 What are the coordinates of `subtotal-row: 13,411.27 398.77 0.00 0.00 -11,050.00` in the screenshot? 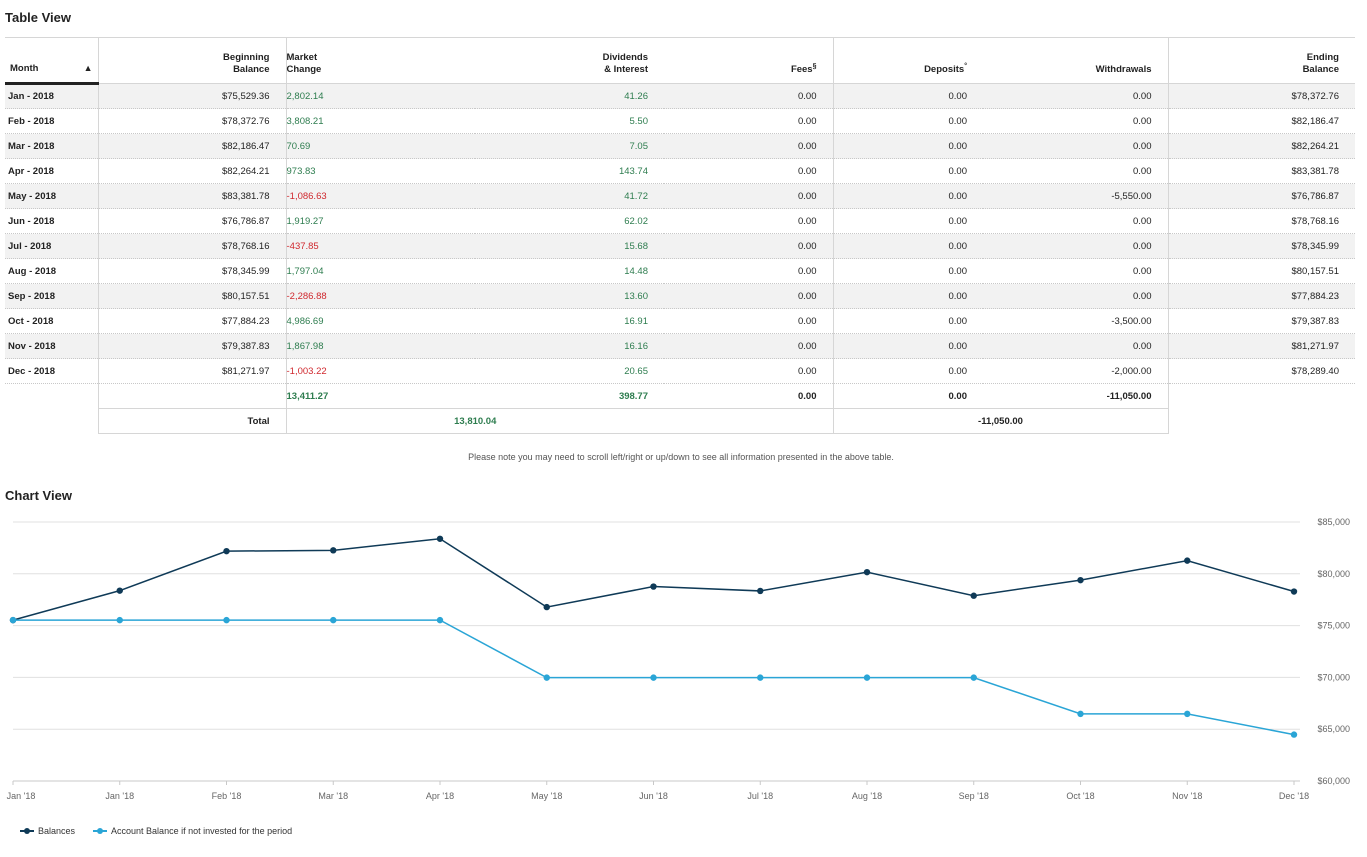 It's located at (680, 396).